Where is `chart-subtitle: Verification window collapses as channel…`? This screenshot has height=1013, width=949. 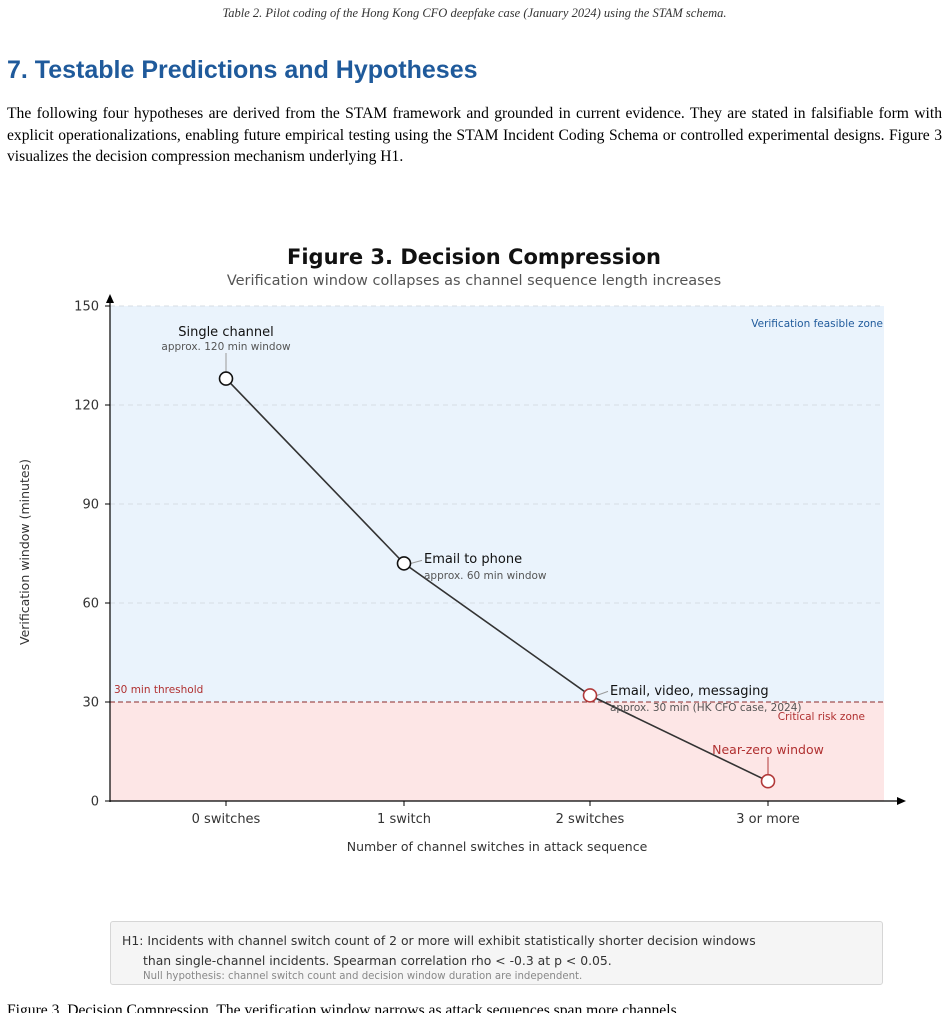
chart-subtitle: Verification window collapses as channel… is located at coordinates (474, 281).